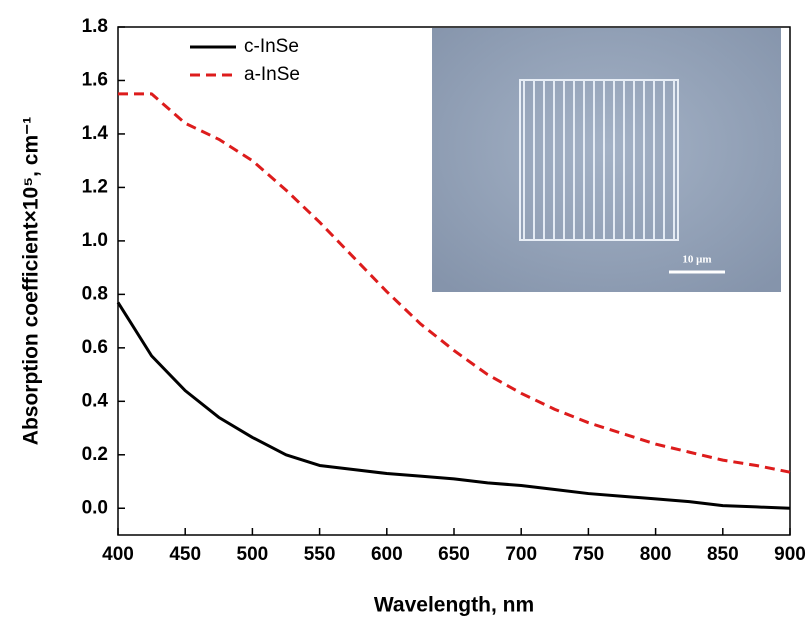 The image size is (812, 621). I want to click on pattern-stripes, so click(599, 160).